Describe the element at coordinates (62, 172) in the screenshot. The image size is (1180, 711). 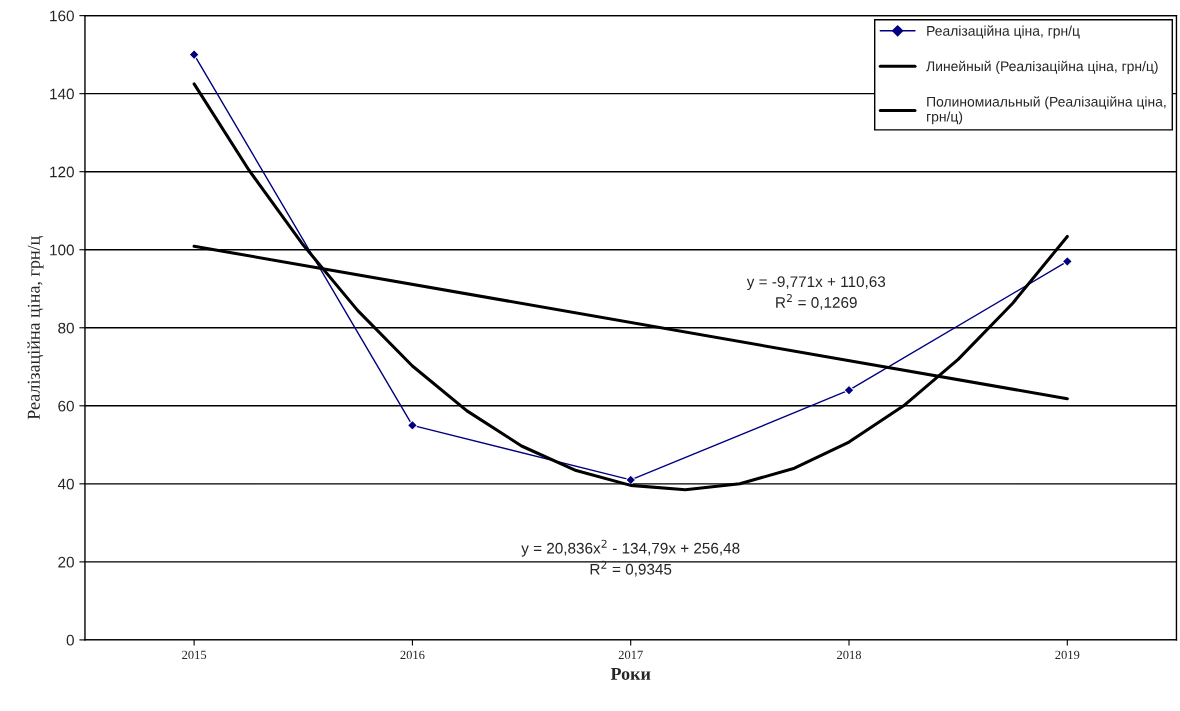
I see `y-tick-label: 120` at that location.